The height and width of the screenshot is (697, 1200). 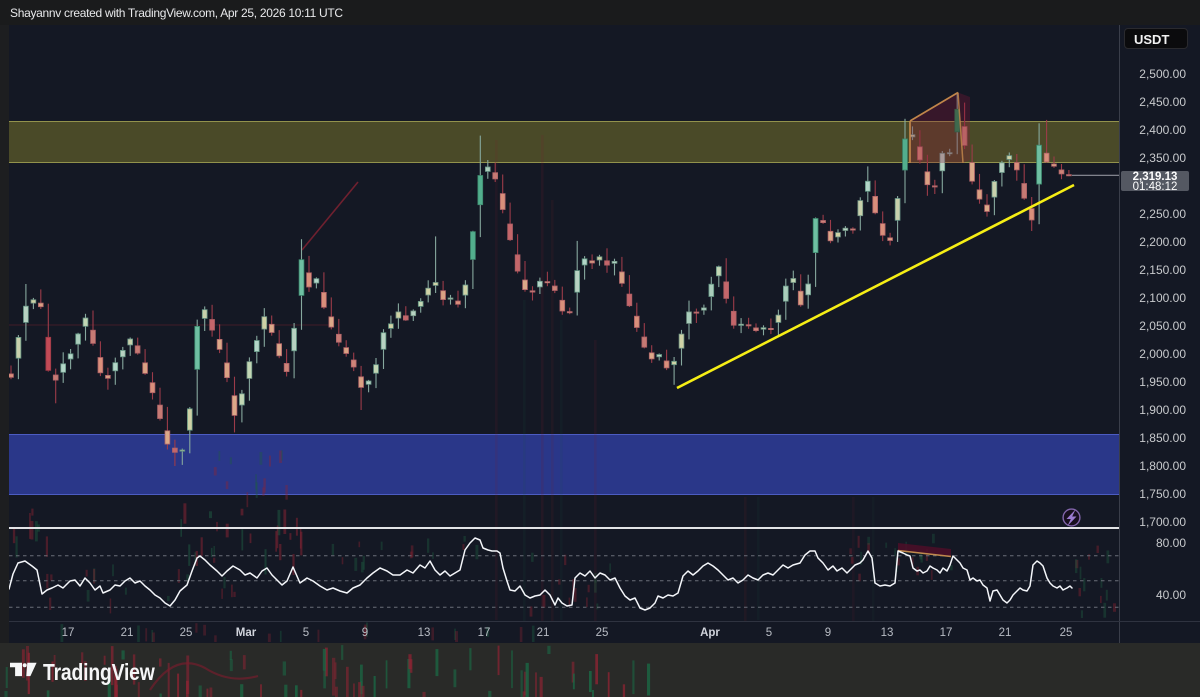 I want to click on svg-text: 2,200.00, so click(x=1162, y=242).